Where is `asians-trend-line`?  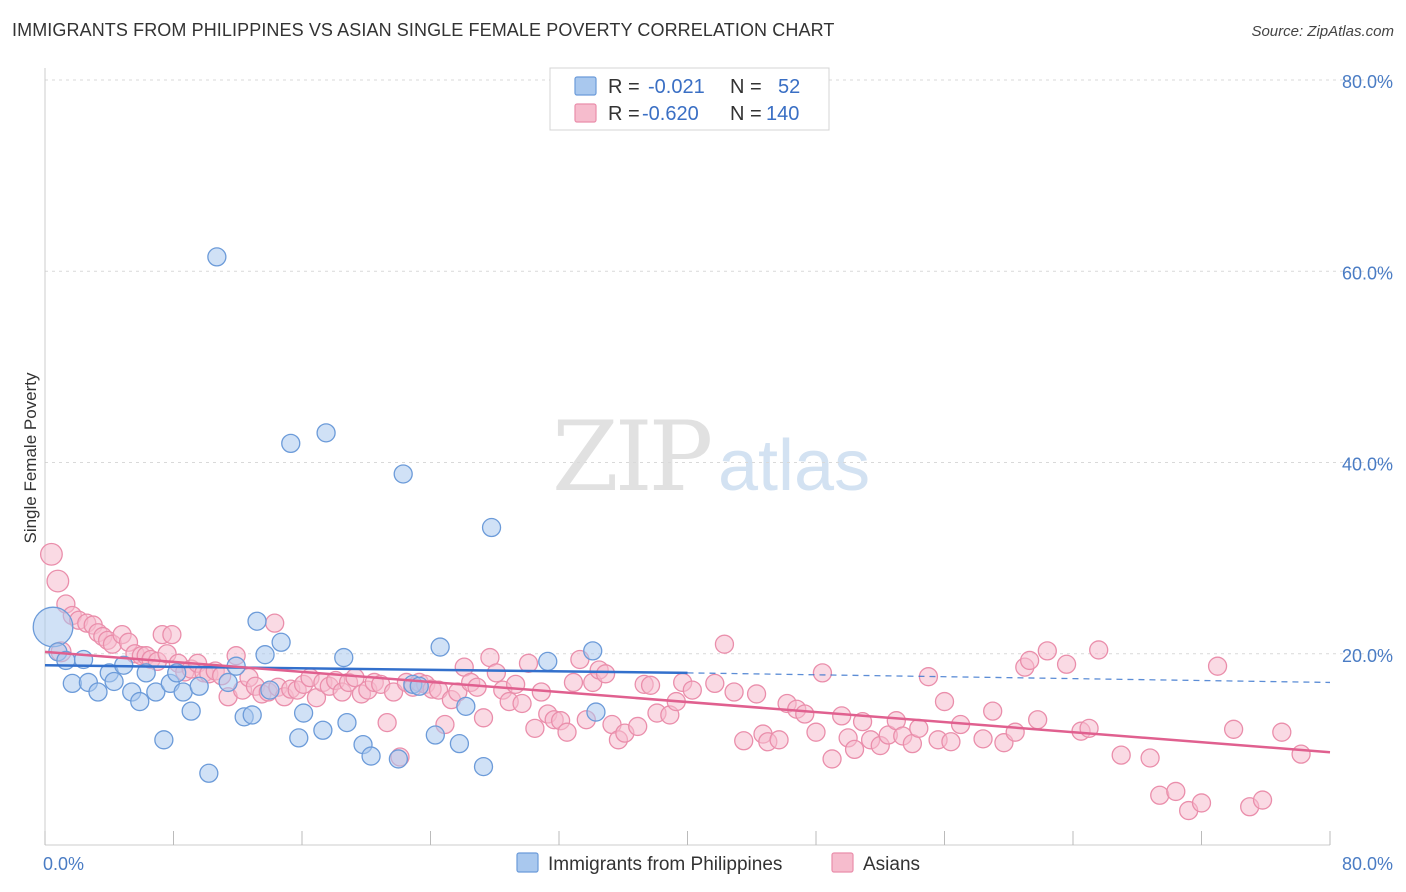 asians-trend-line is located at coordinates (687, 702).